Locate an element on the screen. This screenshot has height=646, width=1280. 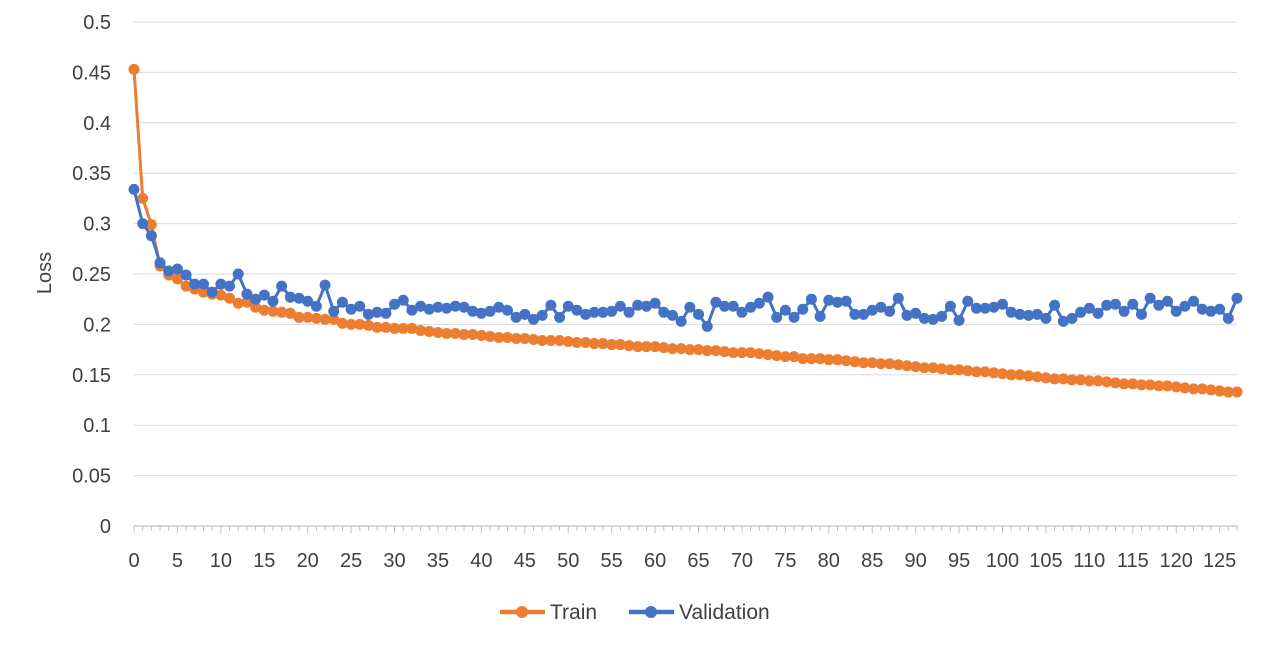
x-tick-label: 0 is located at coordinates (133, 561).